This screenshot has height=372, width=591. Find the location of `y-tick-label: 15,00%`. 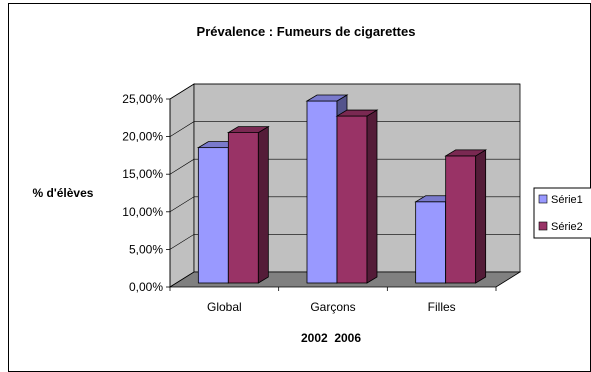

y-tick-label: 15,00% is located at coordinates (142, 174).